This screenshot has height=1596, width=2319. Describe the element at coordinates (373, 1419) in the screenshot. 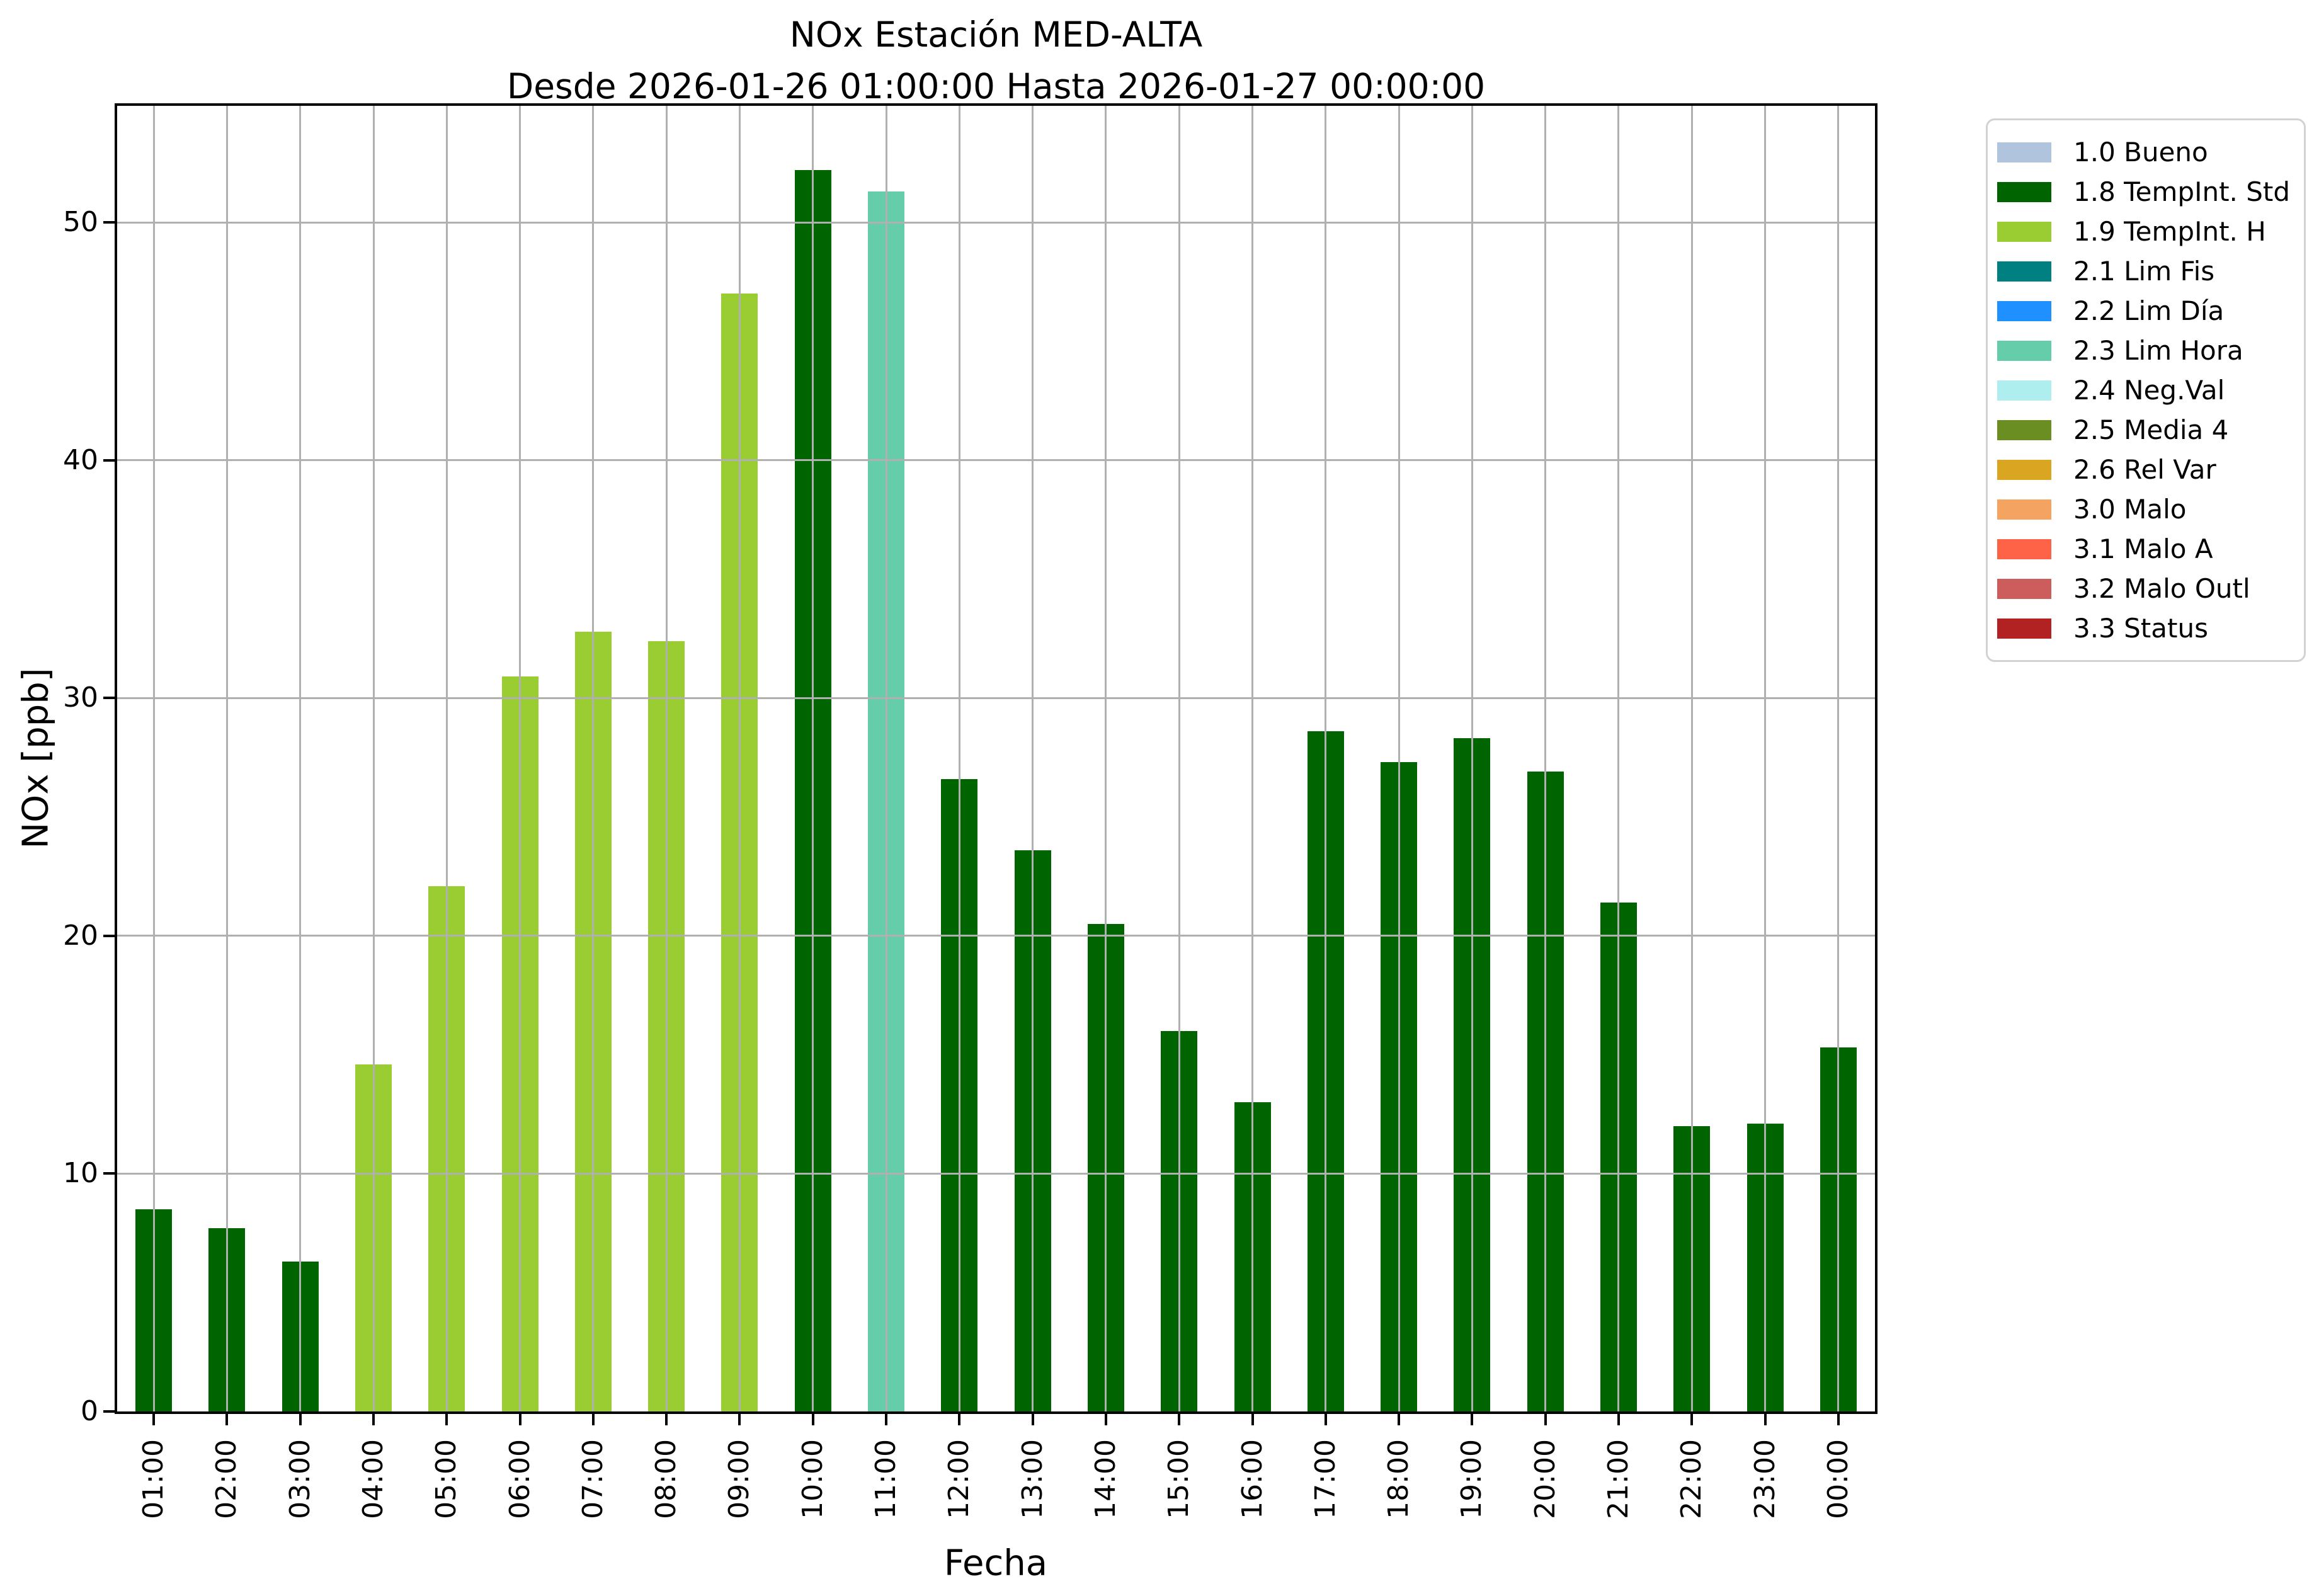

I see `x-tick-mark-04:00` at that location.